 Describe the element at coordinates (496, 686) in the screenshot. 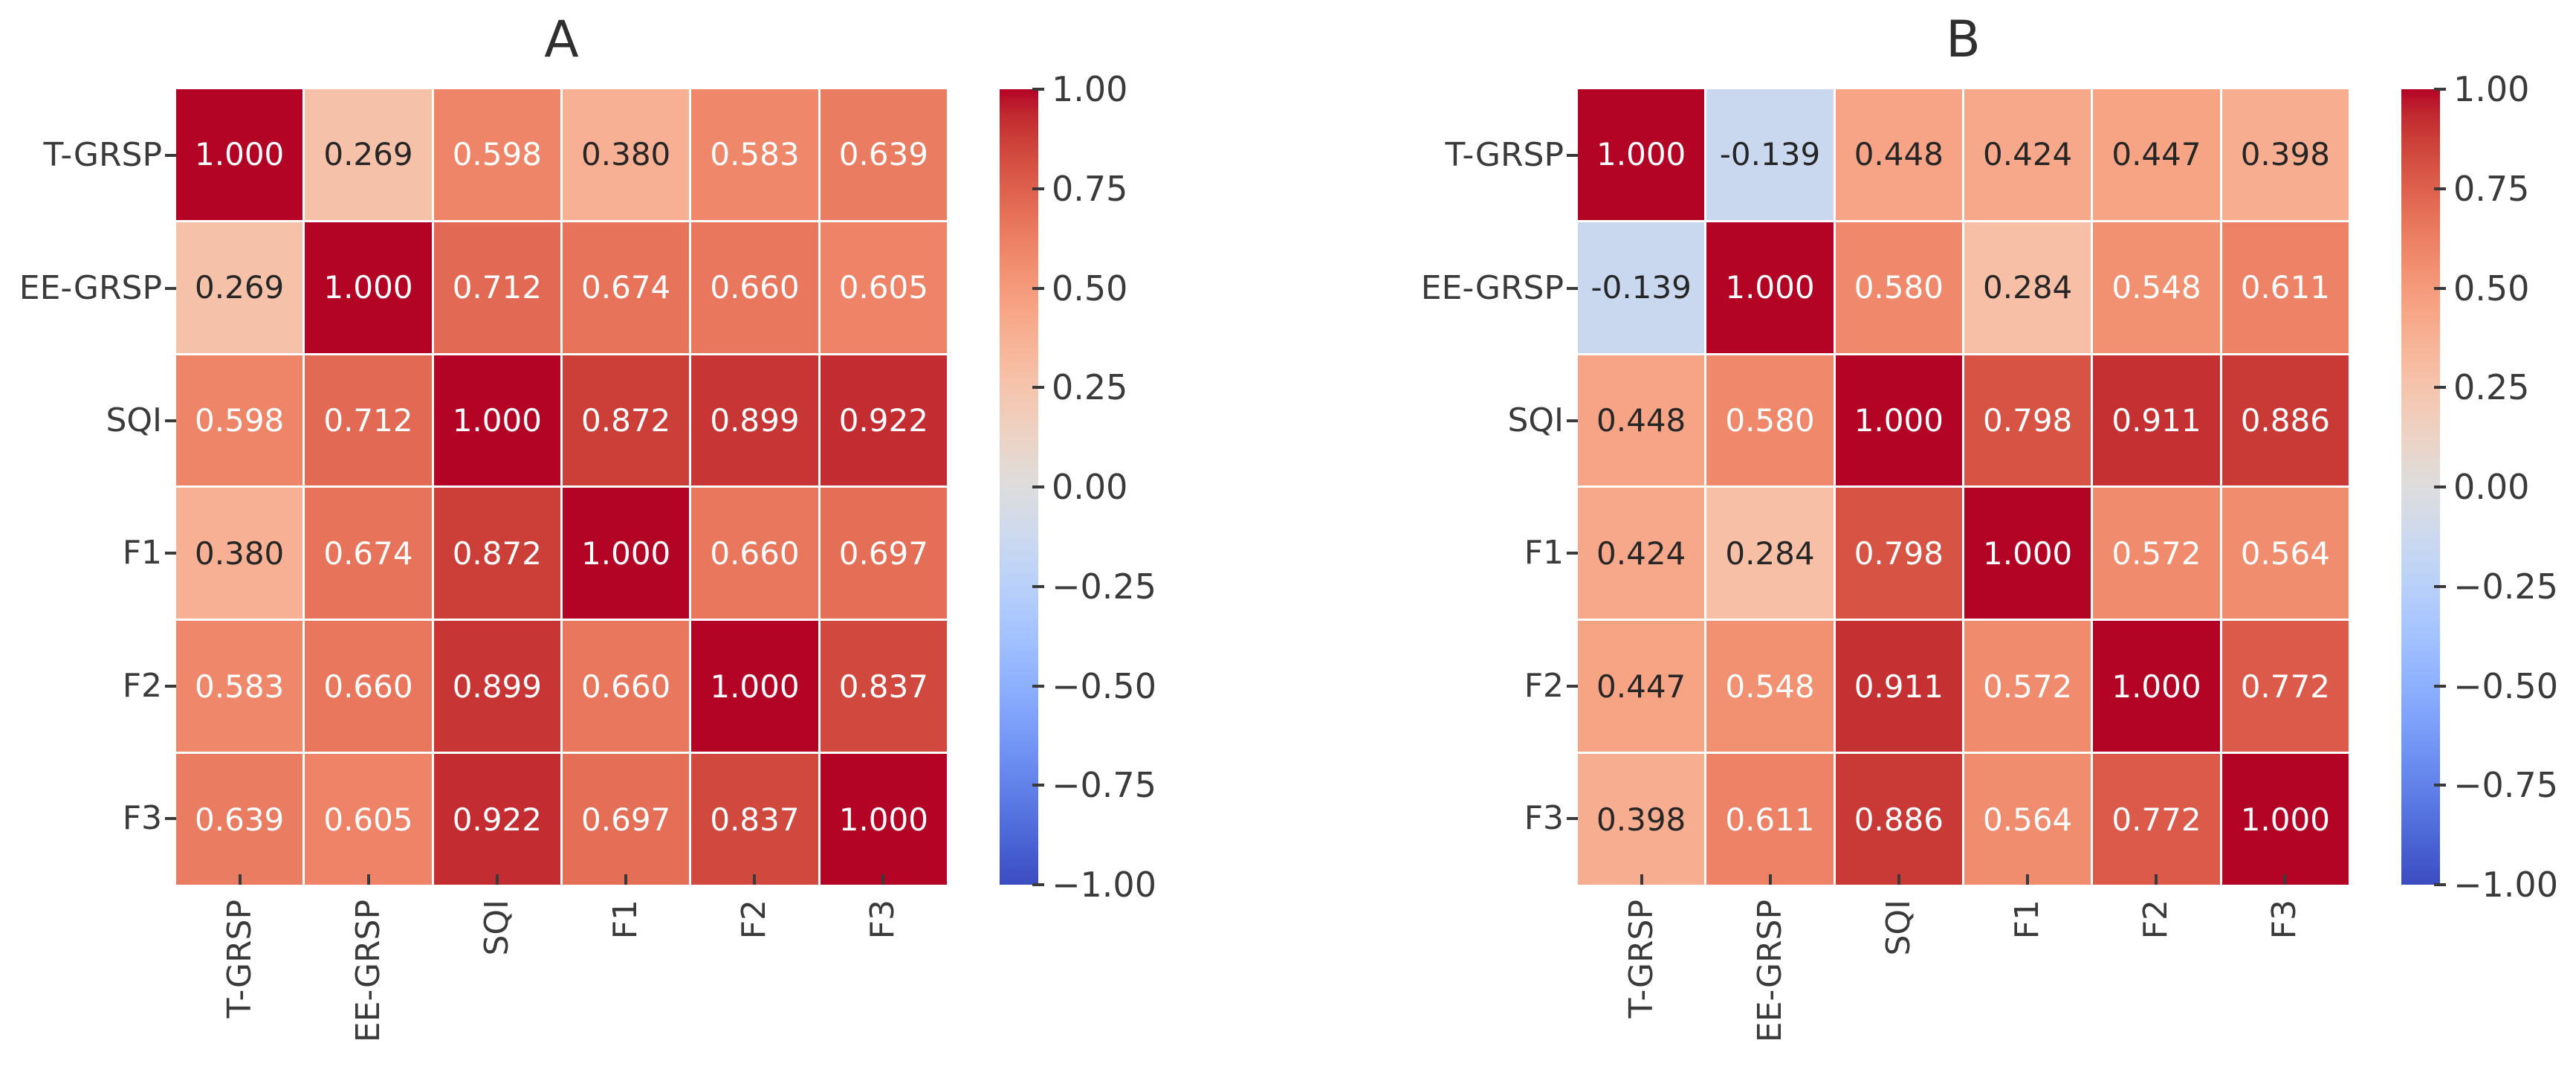

I see `heatmap-cell: 0.899` at that location.